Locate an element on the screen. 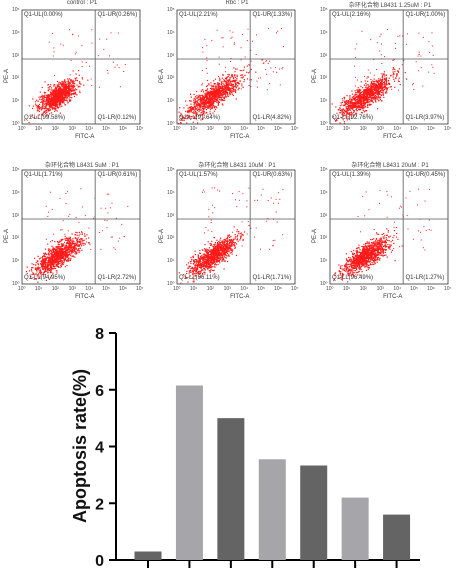 This screenshot has width=461, height=576. scatter-panel-title: Rbc : P1 is located at coordinates (237, 3).